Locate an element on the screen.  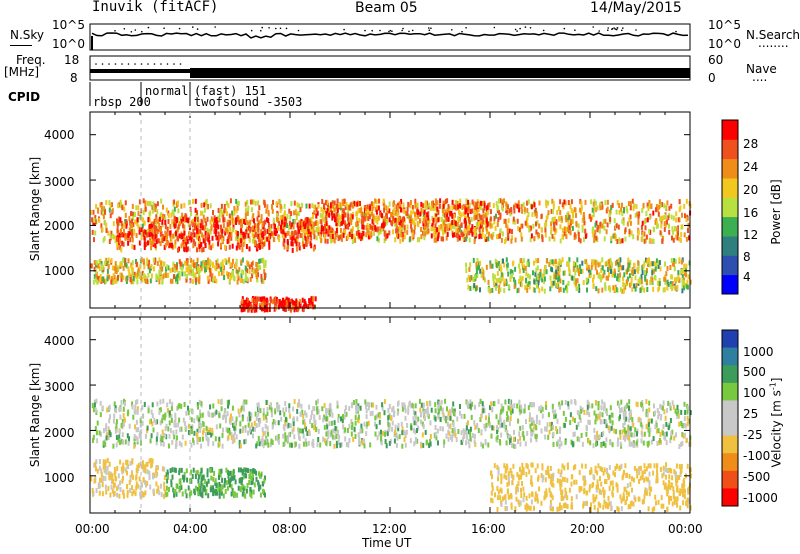
freq-dots is located at coordinates (138, 64).